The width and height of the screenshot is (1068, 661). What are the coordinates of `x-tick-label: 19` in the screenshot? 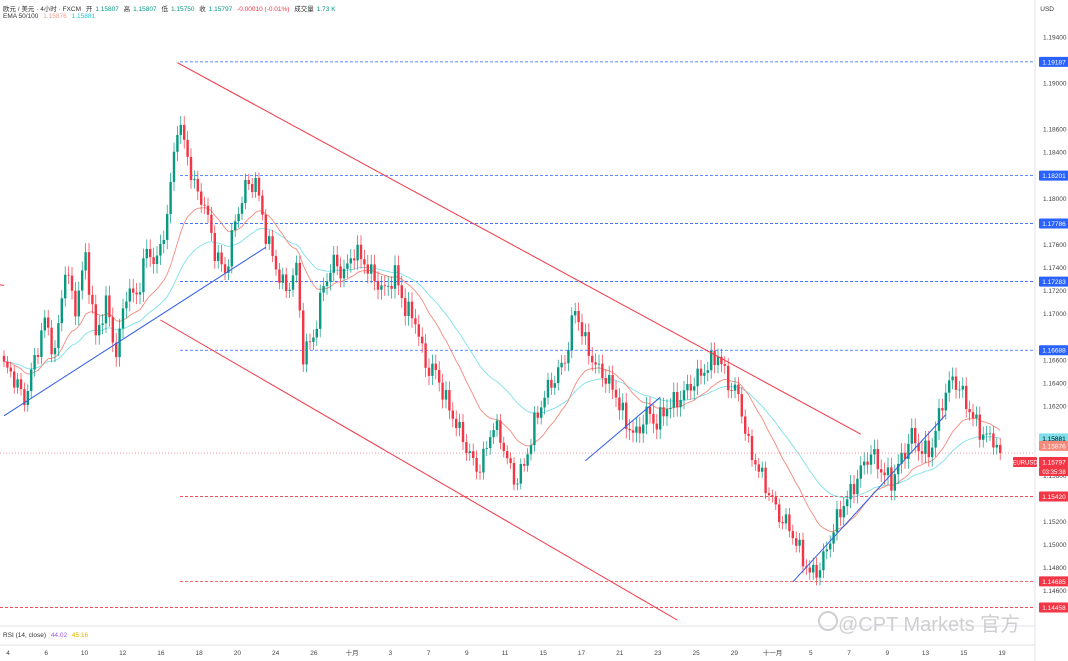 It's located at (1002, 653).